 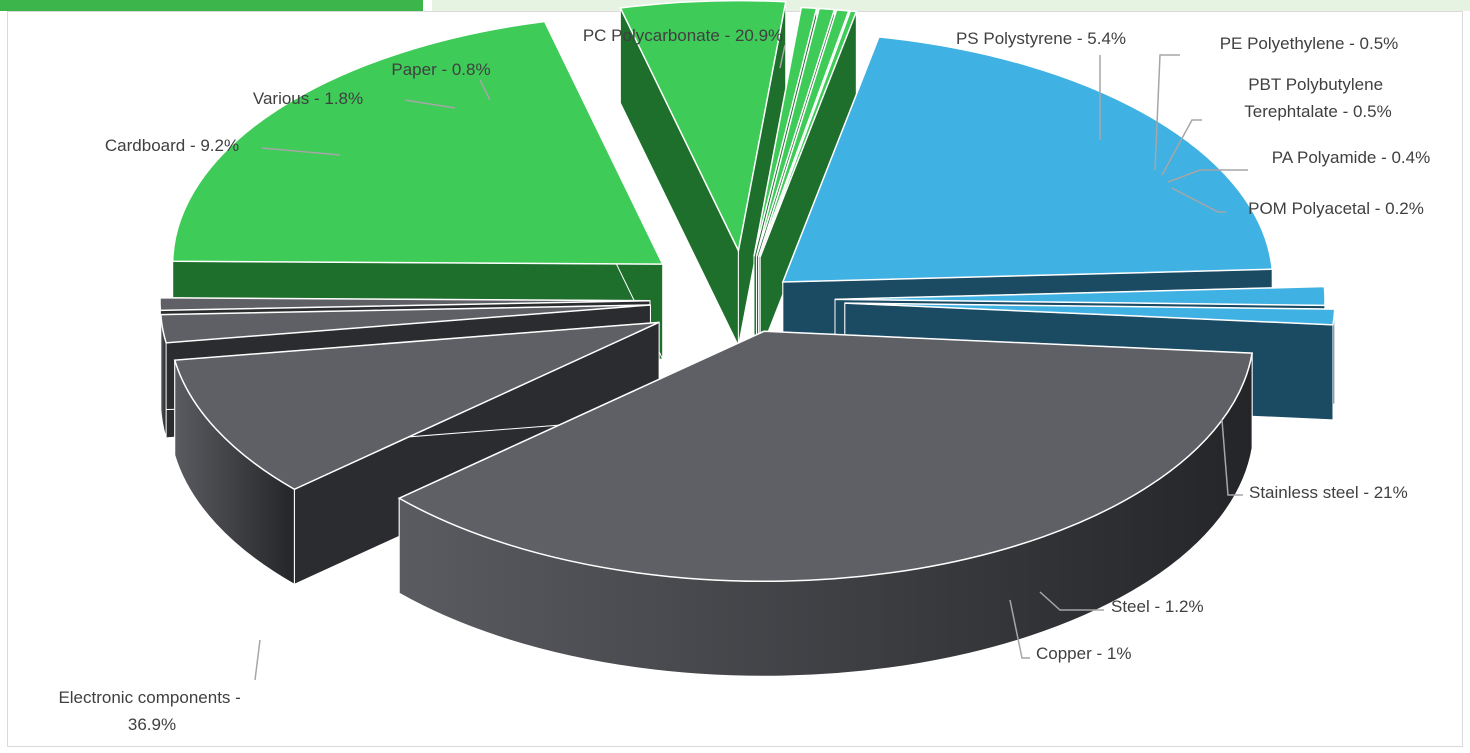 What do you see at coordinates (211, 5) in the screenshot?
I see `header-strip-left` at bounding box center [211, 5].